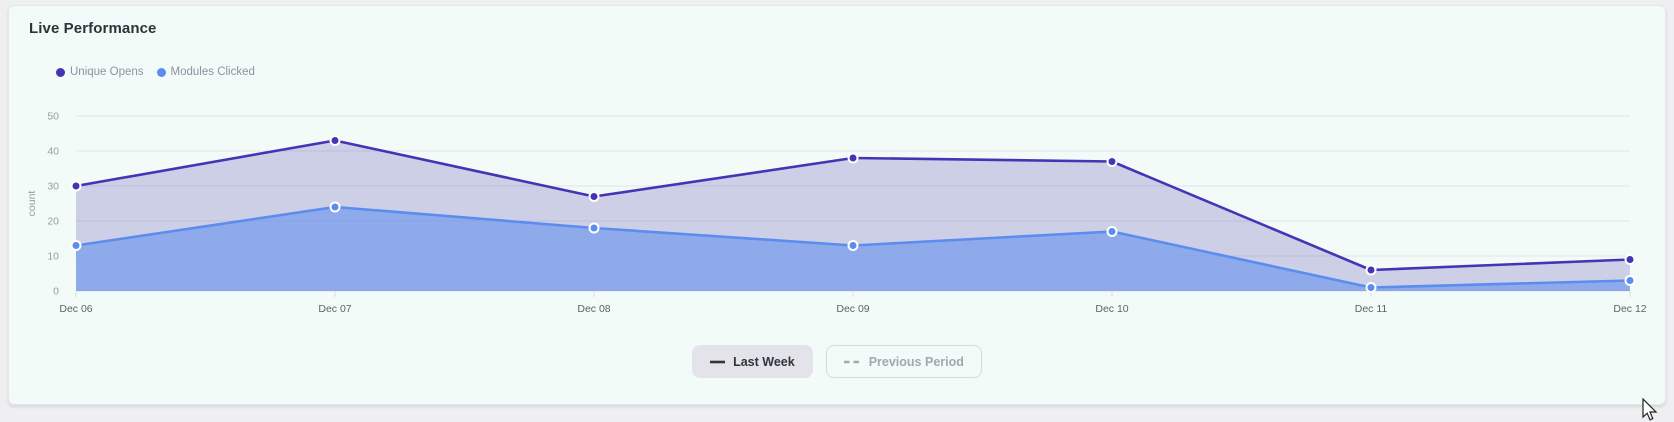  I want to click on x-axis-tick-label: Dec 08, so click(593, 309).